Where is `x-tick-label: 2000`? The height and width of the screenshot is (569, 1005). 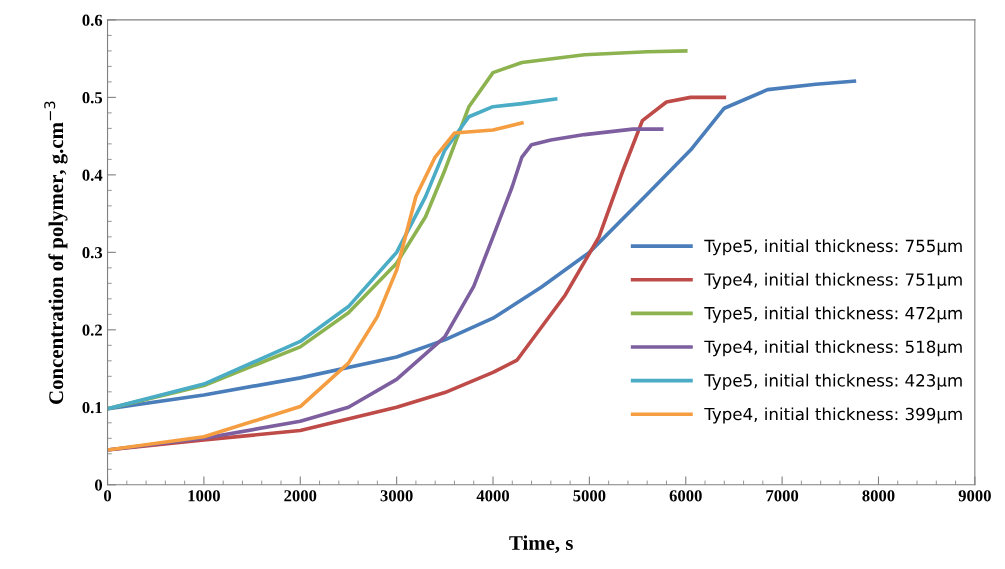 x-tick-label: 2000 is located at coordinates (300, 496).